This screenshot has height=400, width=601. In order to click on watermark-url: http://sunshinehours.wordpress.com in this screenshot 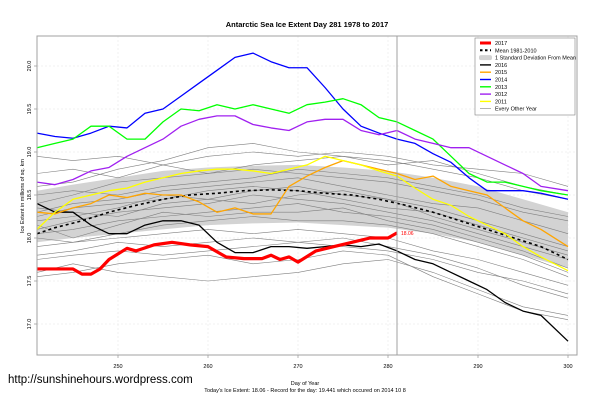, I will do `click(100, 380)`.